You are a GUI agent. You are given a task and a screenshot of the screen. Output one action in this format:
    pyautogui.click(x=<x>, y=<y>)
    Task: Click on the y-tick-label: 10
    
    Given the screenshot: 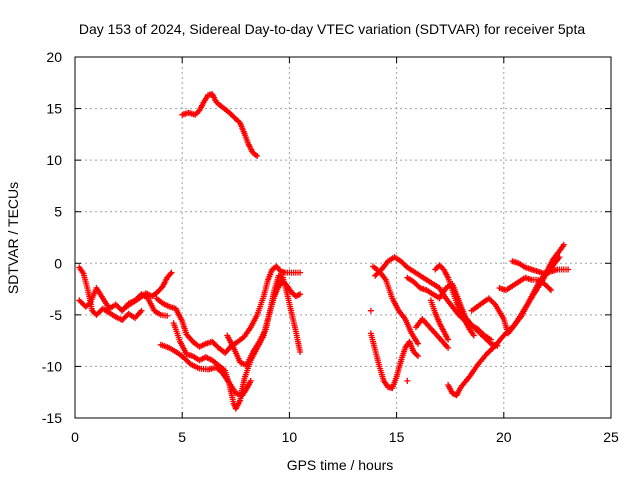 What is the action you would take?
    pyautogui.click(x=54, y=160)
    